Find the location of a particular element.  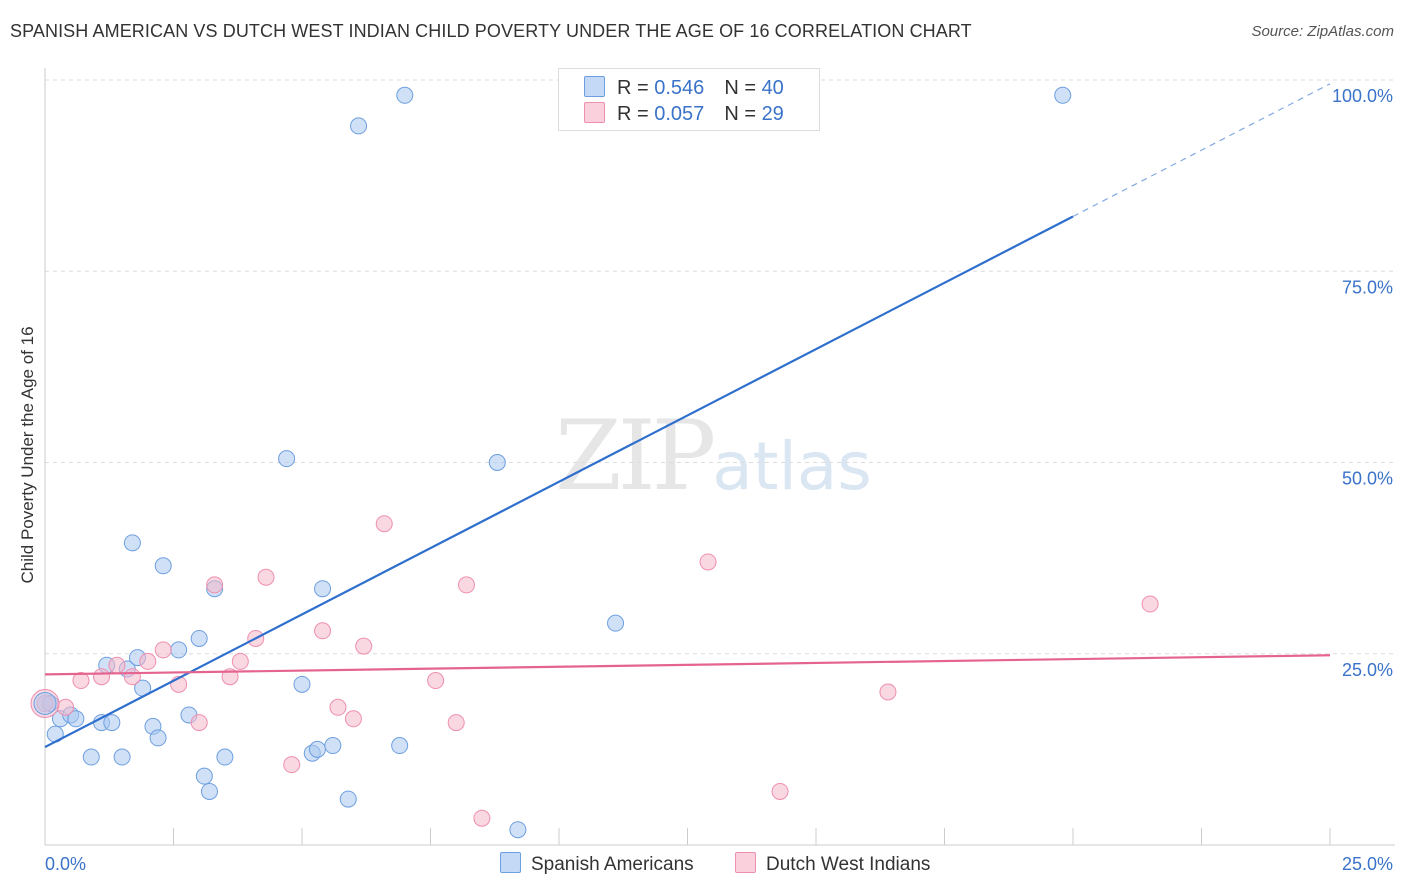

watermark: ZIPatlas is located at coordinates (713, 456).